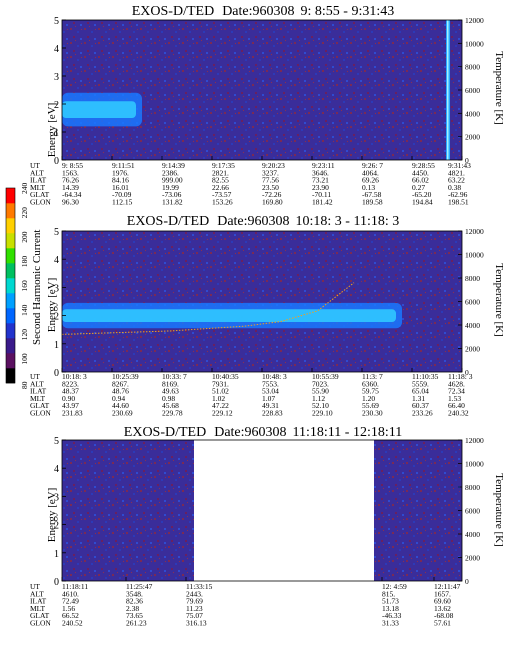 The image size is (505, 654). Describe the element at coordinates (423, 165) in the screenshot. I see `cell-value: 9:28:55` at that location.